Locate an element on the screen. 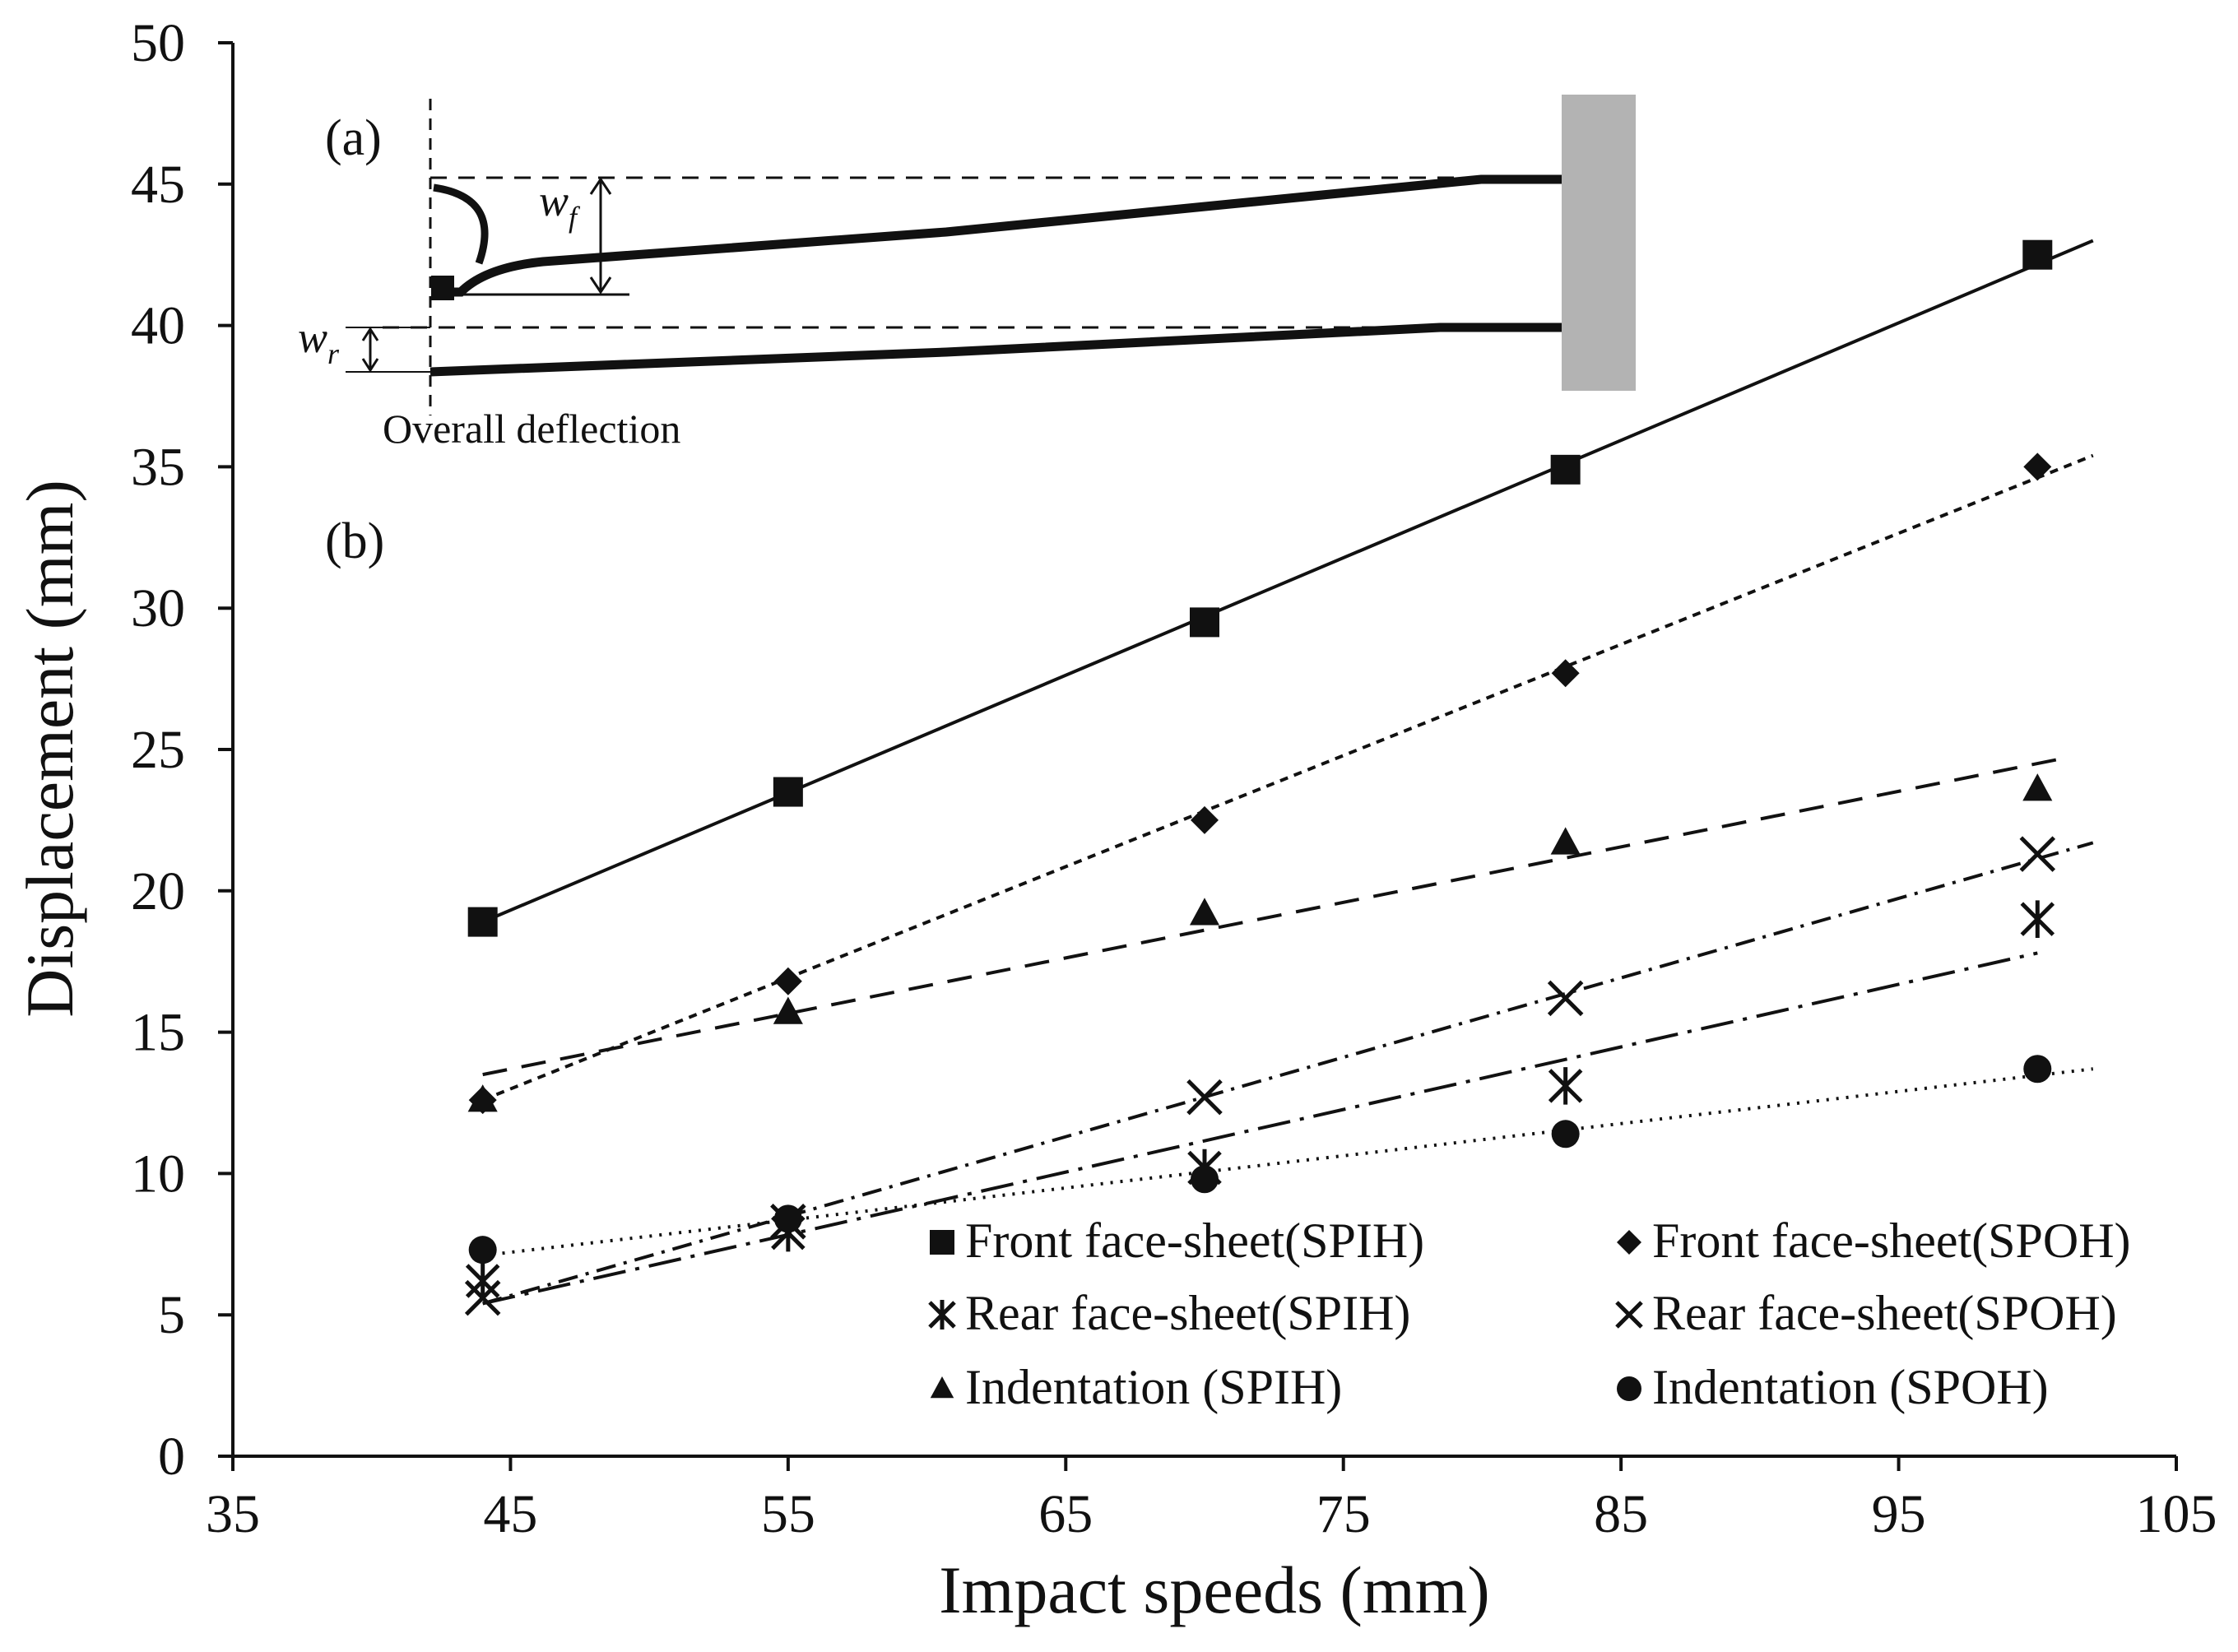  wr-arrow-bottom is located at coordinates (370, 365).